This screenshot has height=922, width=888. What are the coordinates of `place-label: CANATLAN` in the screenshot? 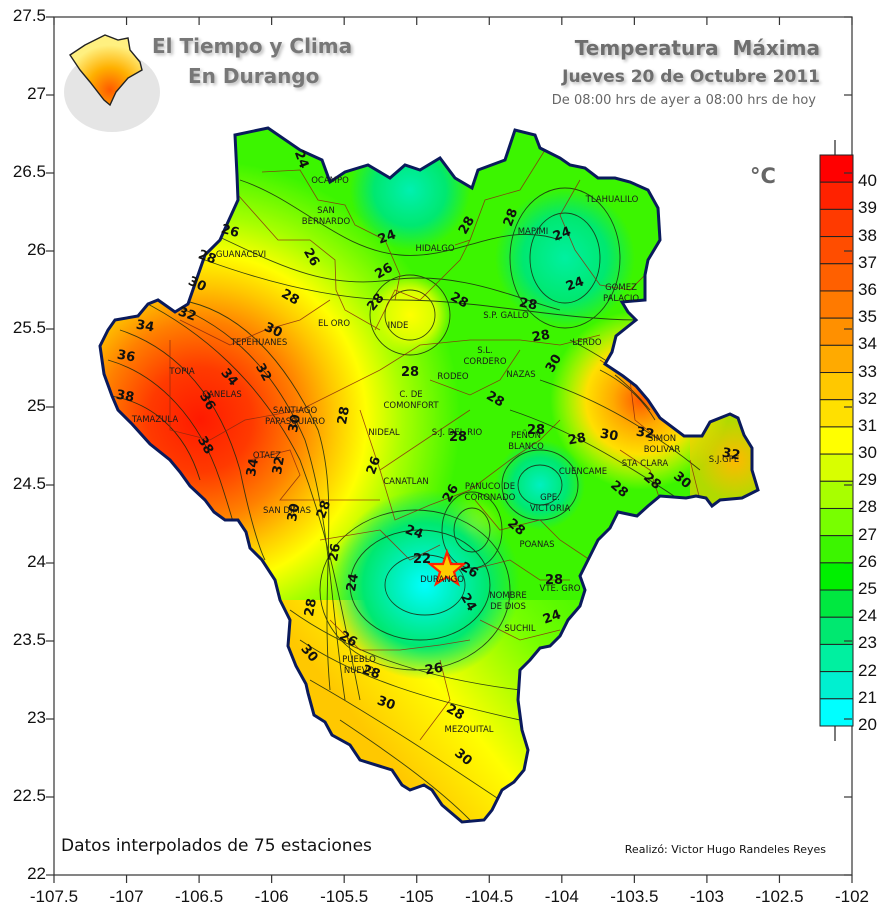 It's located at (406, 482).